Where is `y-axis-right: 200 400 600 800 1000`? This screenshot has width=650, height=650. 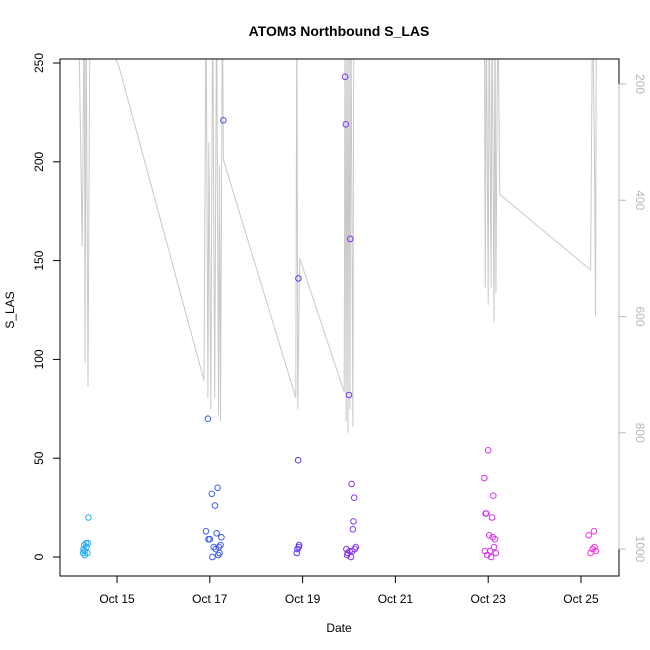
y-axis-right: 200 400 600 800 1000 is located at coordinates (632, 318).